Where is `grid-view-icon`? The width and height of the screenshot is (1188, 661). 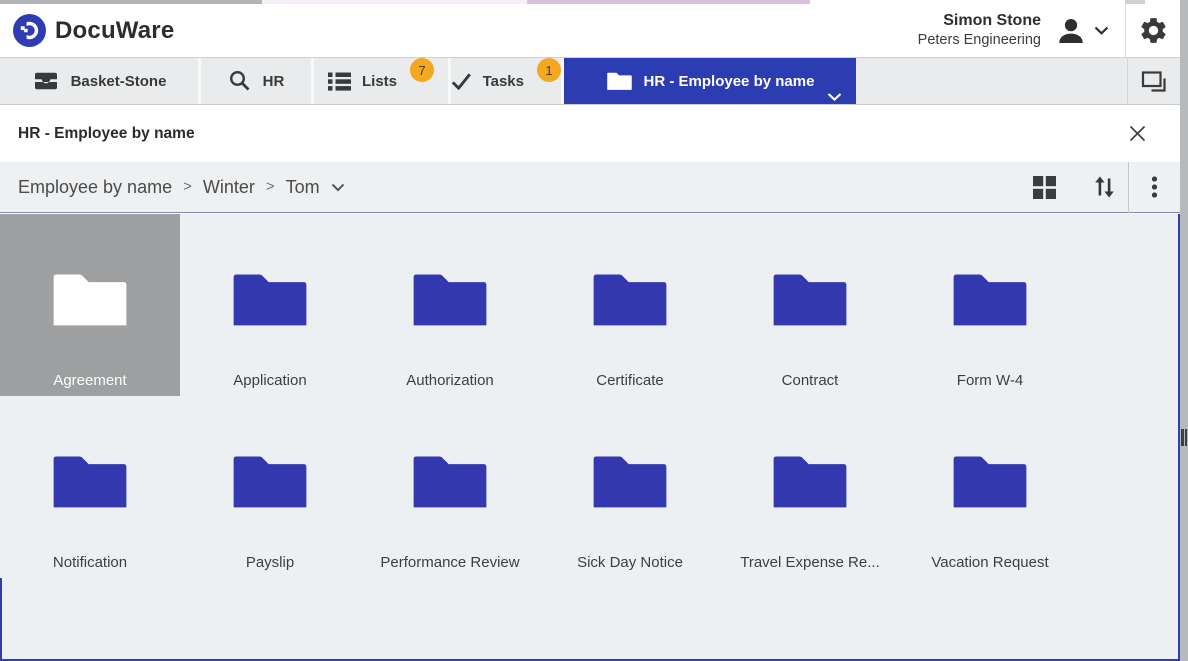 grid-view-icon is located at coordinates (1044, 187).